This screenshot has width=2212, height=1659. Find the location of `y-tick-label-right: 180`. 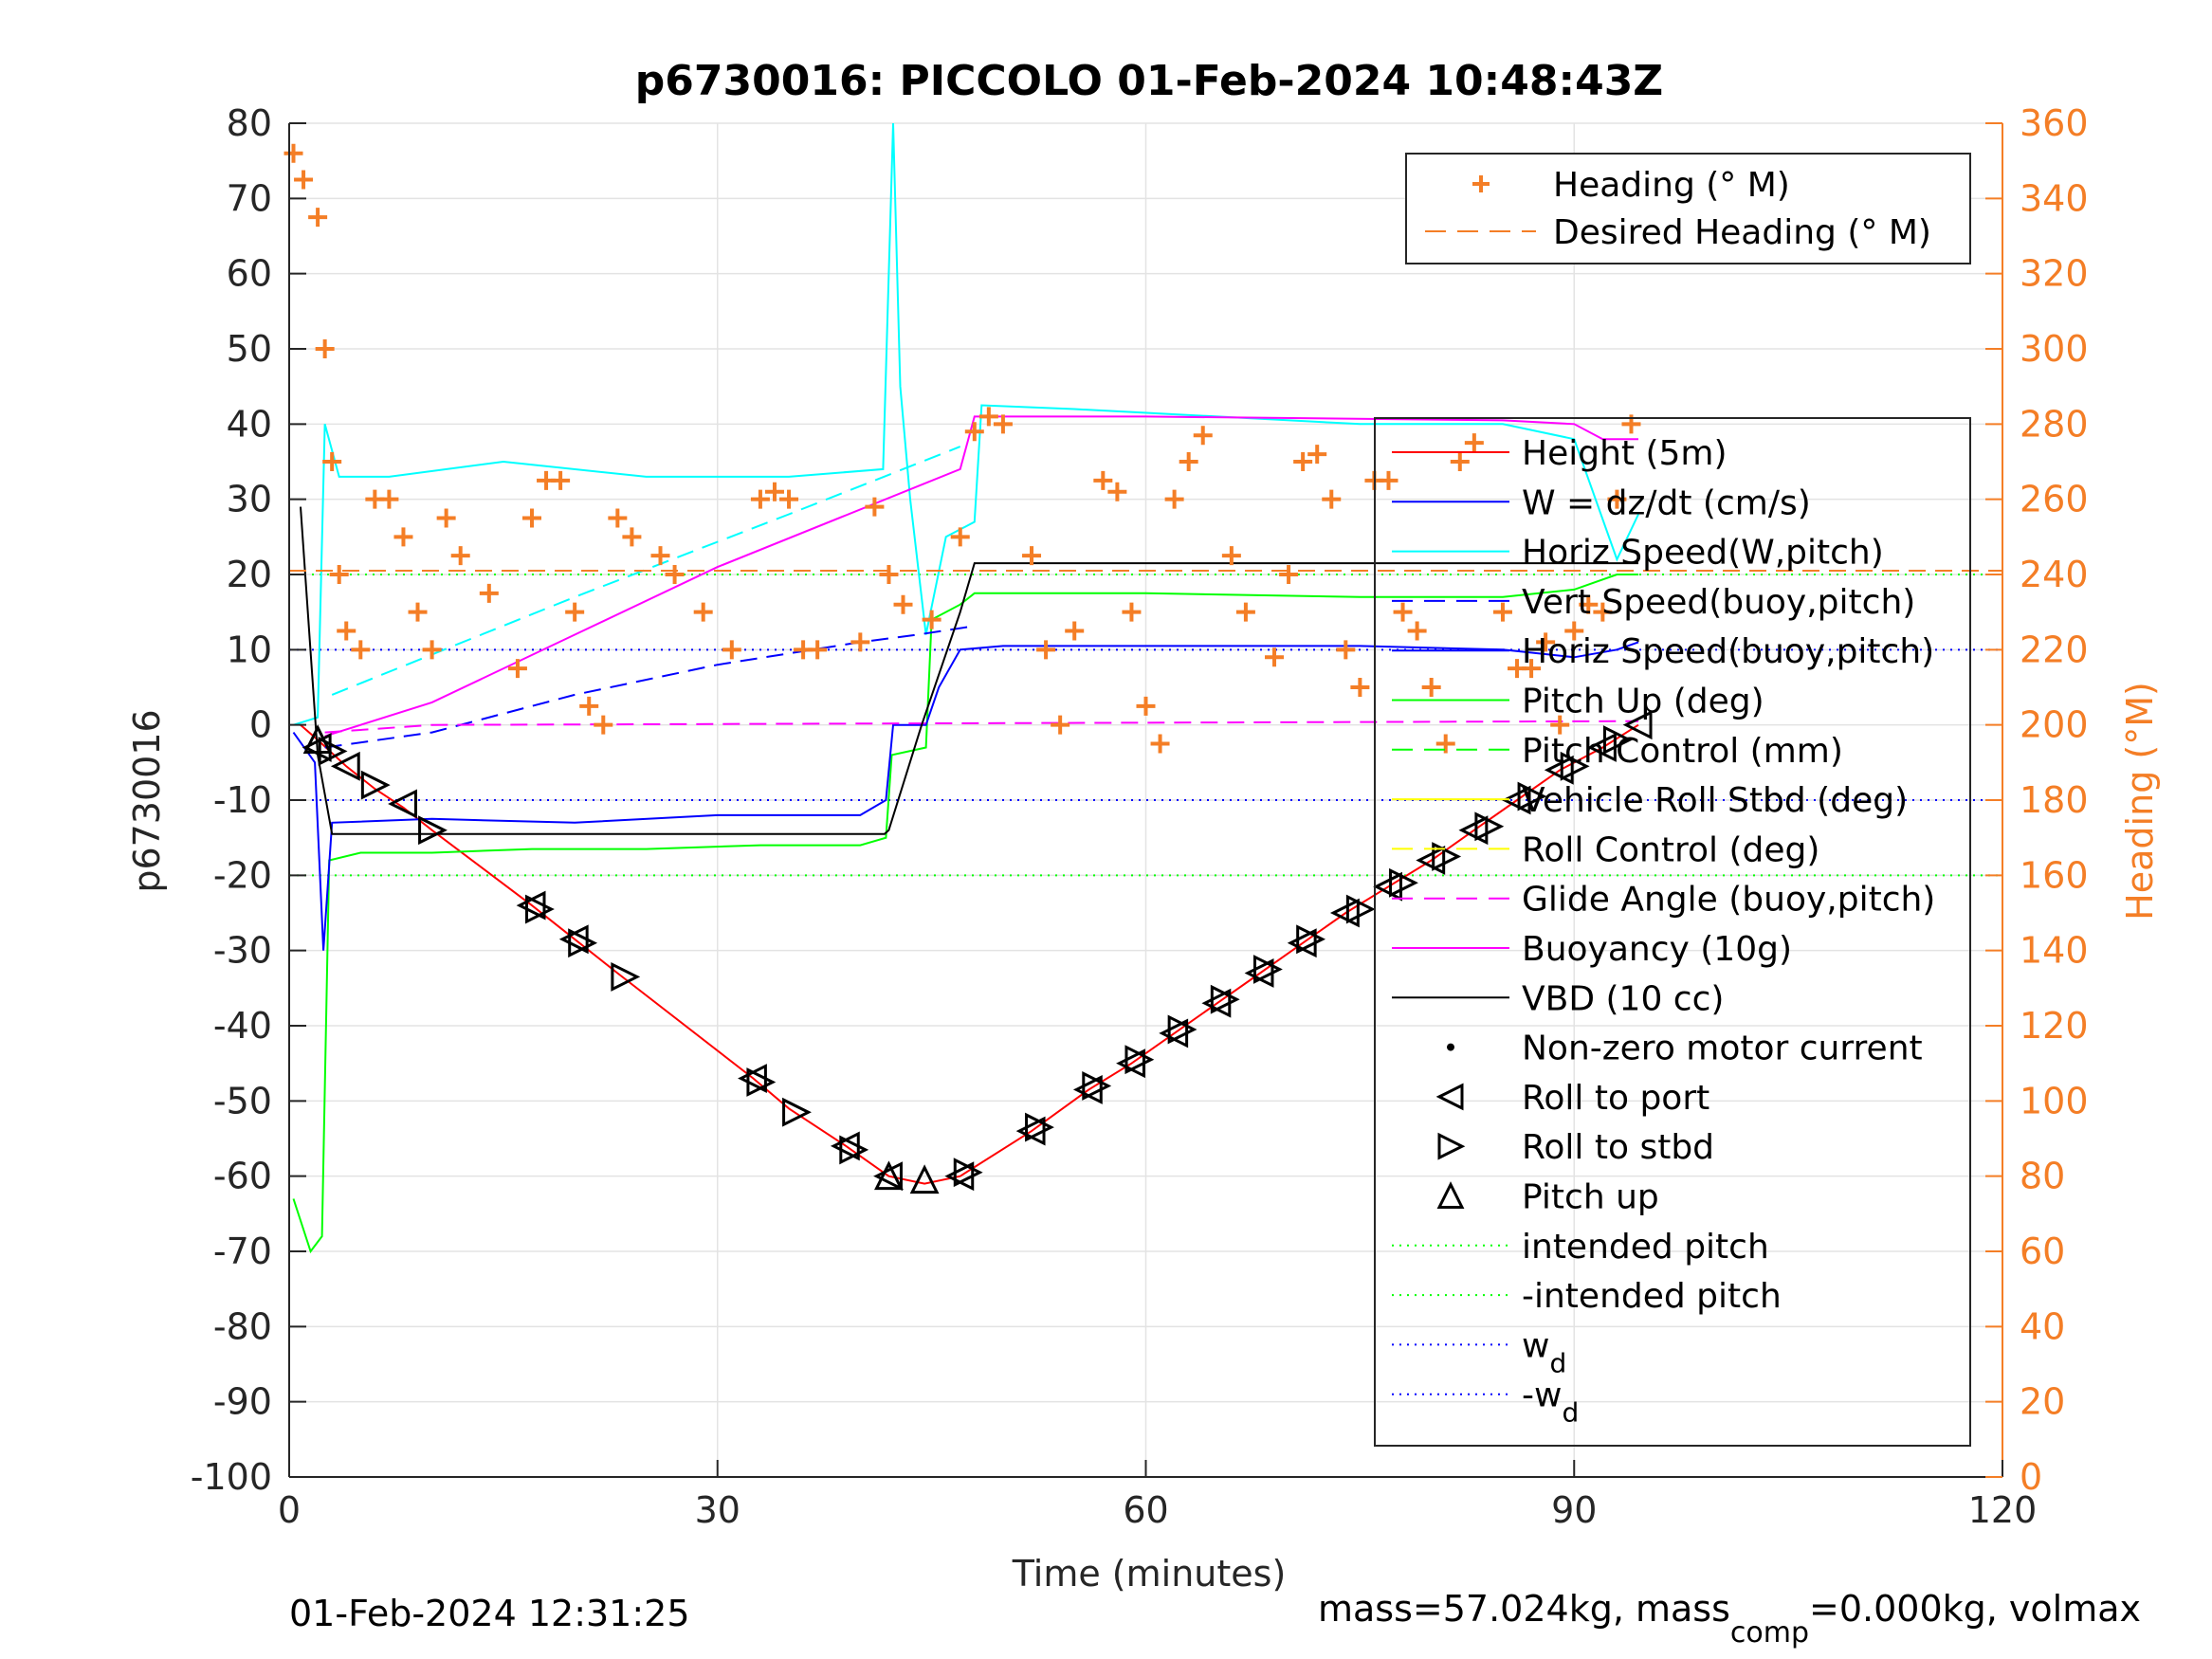

y-tick-label-right: 180 is located at coordinates (2054, 800).